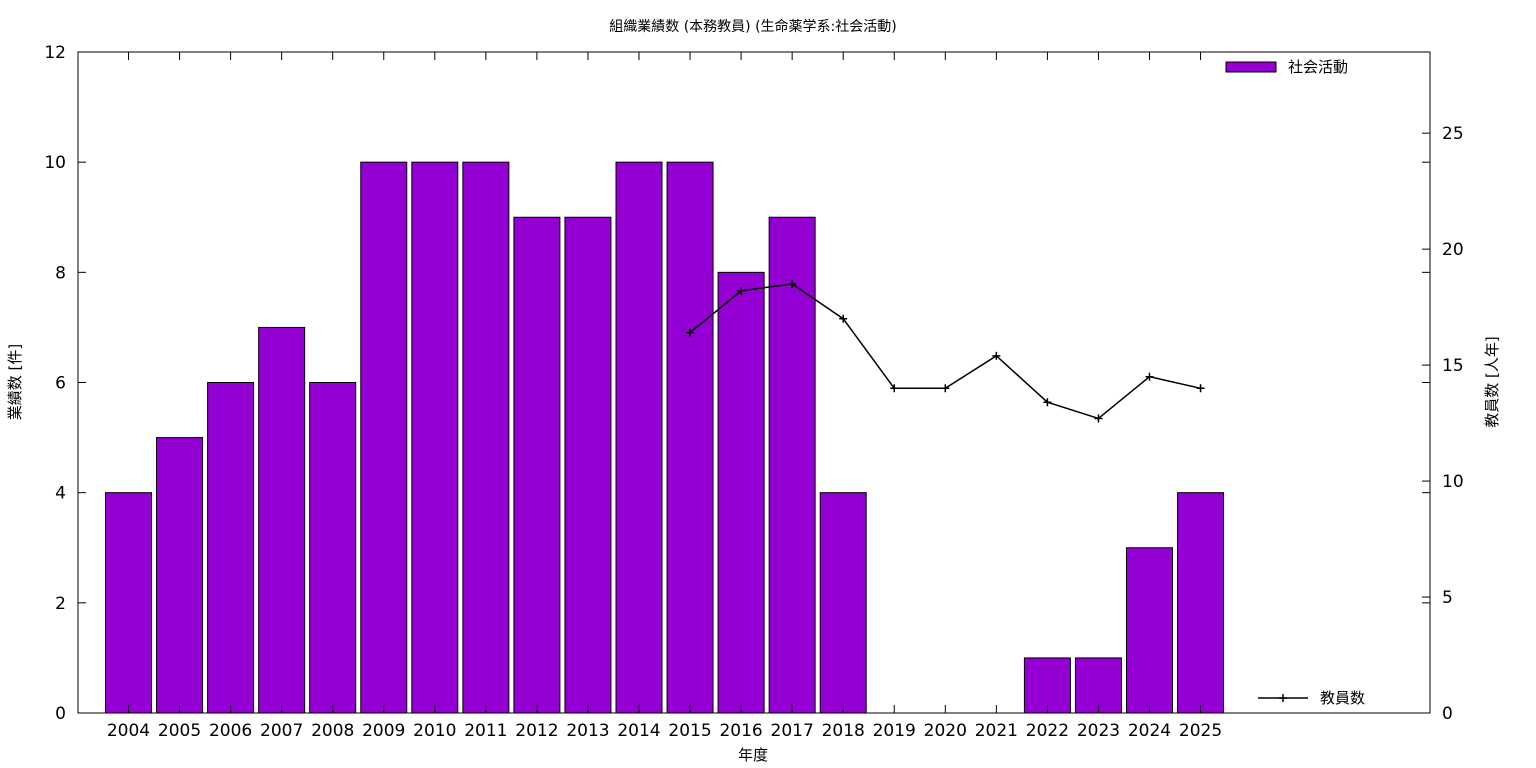 This screenshot has height=768, width=1536. What do you see at coordinates (753, 755) in the screenshot?
I see `x-axis-label: 年度` at bounding box center [753, 755].